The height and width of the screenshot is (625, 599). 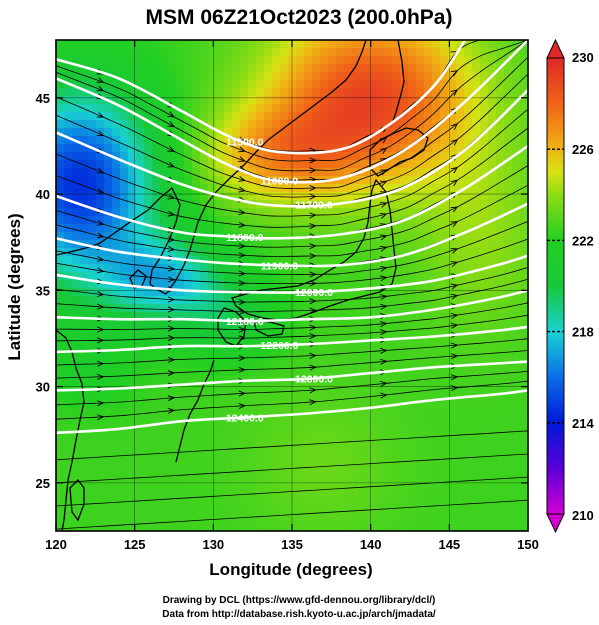 I want to click on contour-label: 12400.0, so click(x=245, y=418).